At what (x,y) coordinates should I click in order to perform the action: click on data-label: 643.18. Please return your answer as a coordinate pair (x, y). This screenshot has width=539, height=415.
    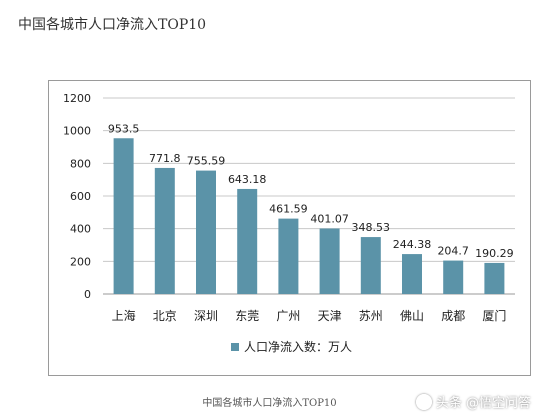
    Looking at the image, I should click on (247, 179).